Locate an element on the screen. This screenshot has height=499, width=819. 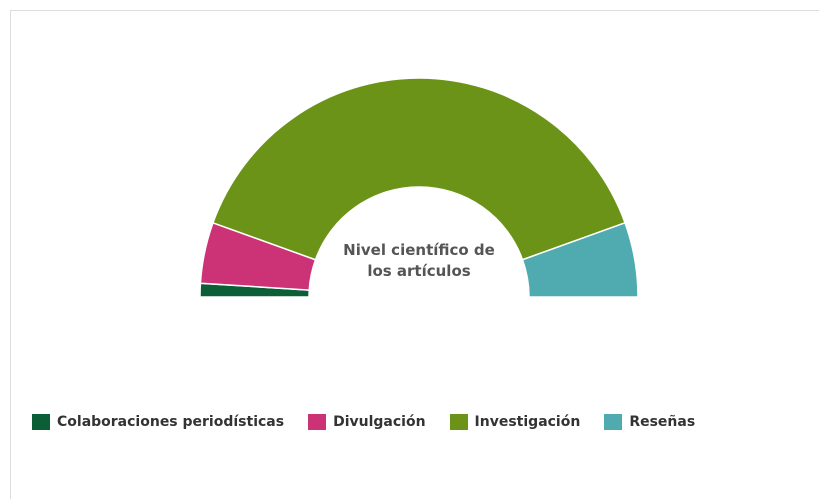
legend-label: Colaboraciones periodísticas is located at coordinates (171, 422).